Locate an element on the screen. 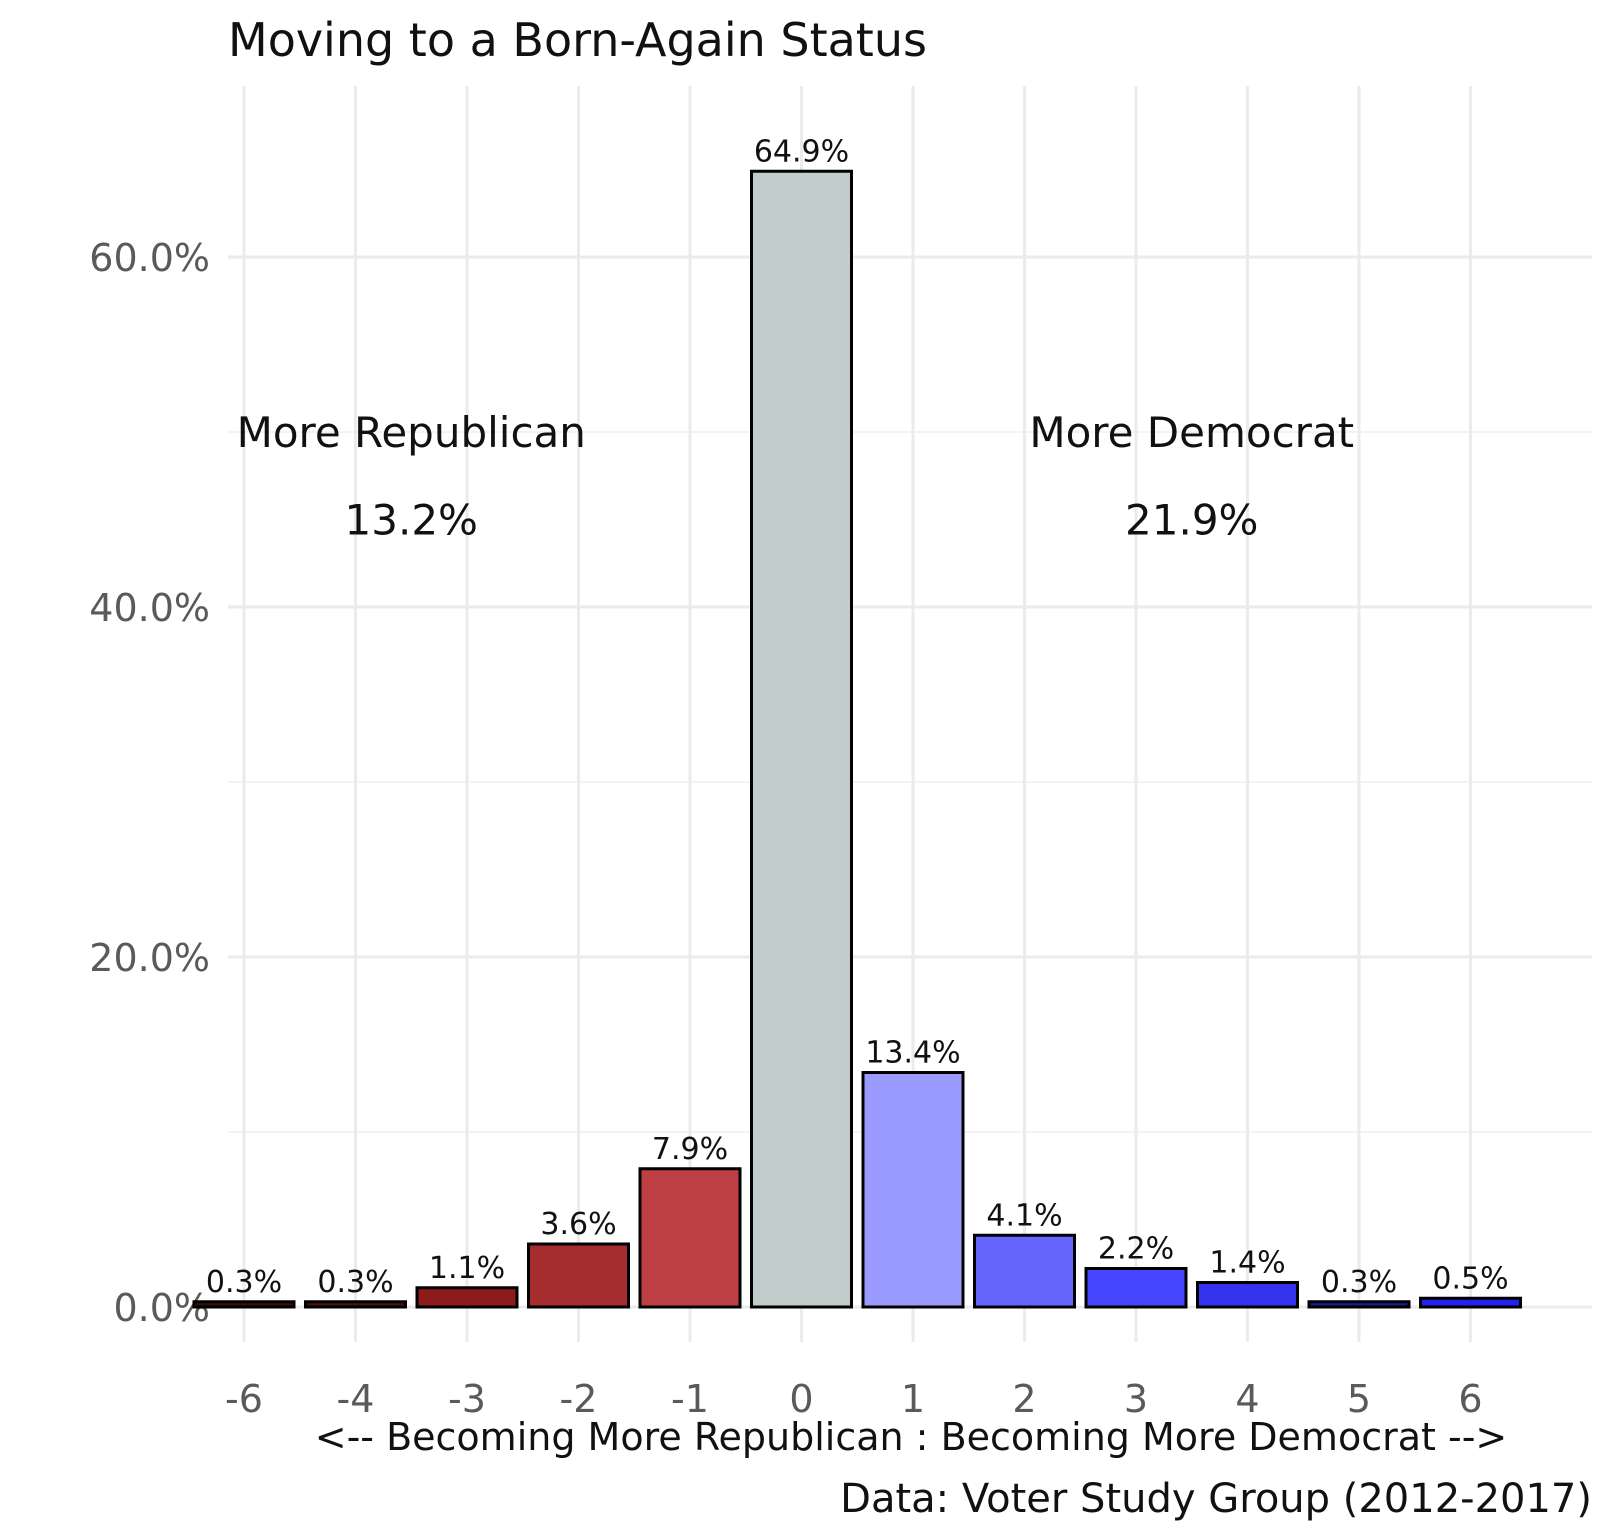 The image size is (1603, 1540). x-tick-label: -2 is located at coordinates (579, 1399).